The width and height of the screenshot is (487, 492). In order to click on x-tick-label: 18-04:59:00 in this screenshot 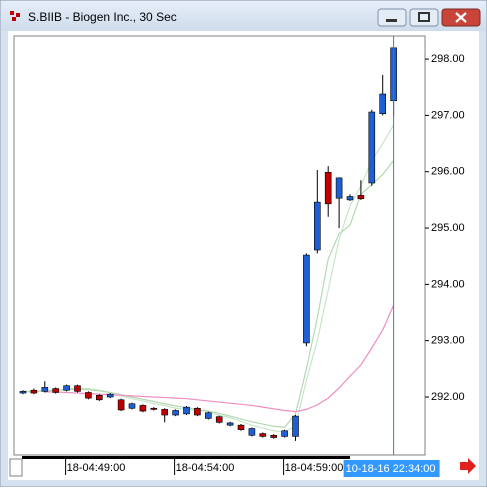, I will do `click(314, 468)`.